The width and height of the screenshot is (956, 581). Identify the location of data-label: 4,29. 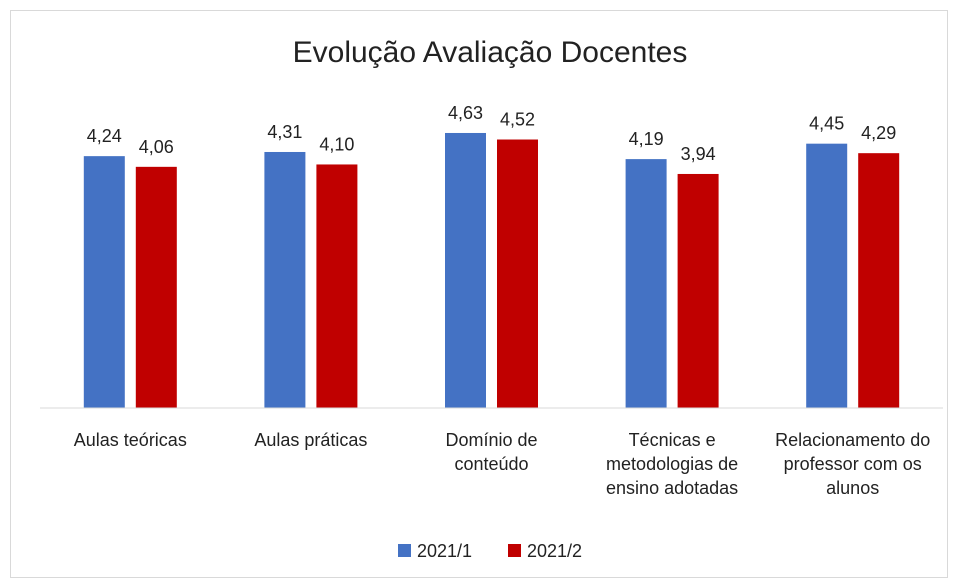
(878, 133).